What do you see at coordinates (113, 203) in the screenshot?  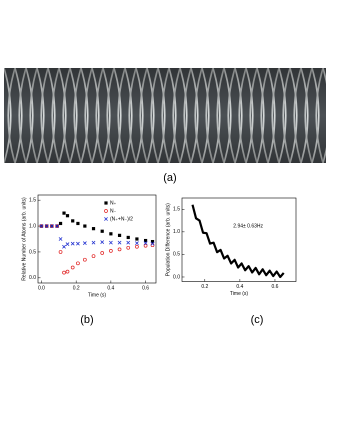 I see `legend-label: N₊` at bounding box center [113, 203].